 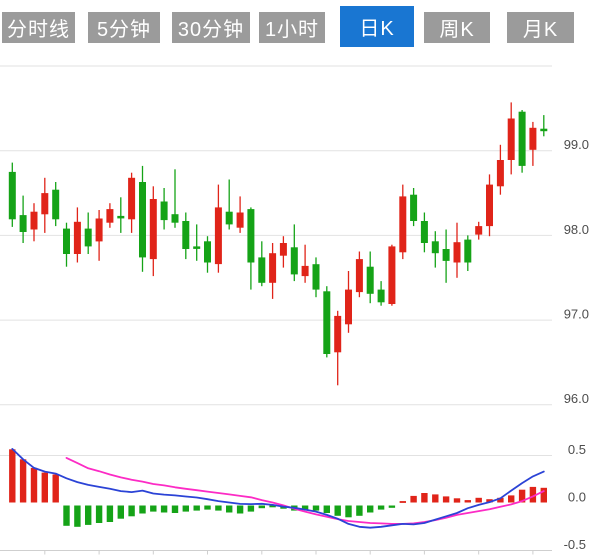 What do you see at coordinates (38, 27) in the screenshot?
I see `tab-timeline: 分时线` at bounding box center [38, 27].